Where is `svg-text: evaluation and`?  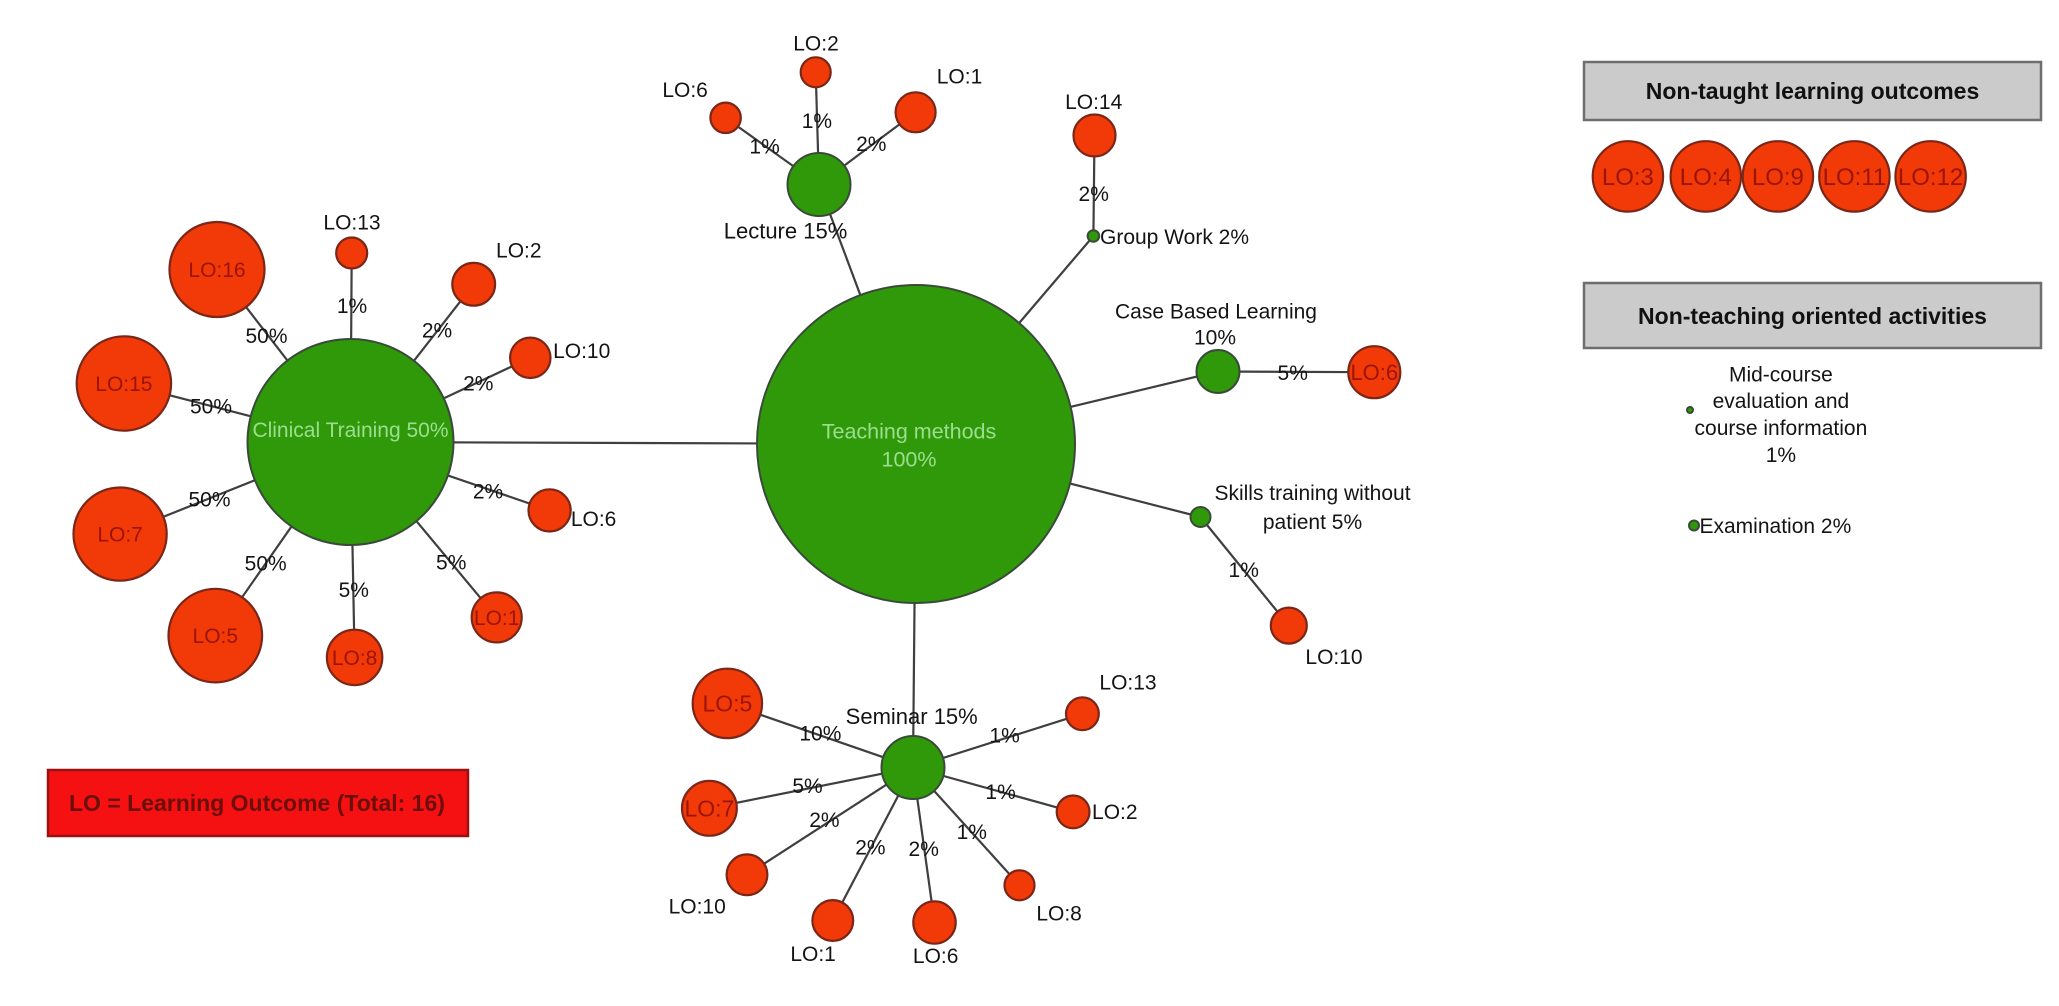 svg-text: evaluation and is located at coordinates (1781, 401).